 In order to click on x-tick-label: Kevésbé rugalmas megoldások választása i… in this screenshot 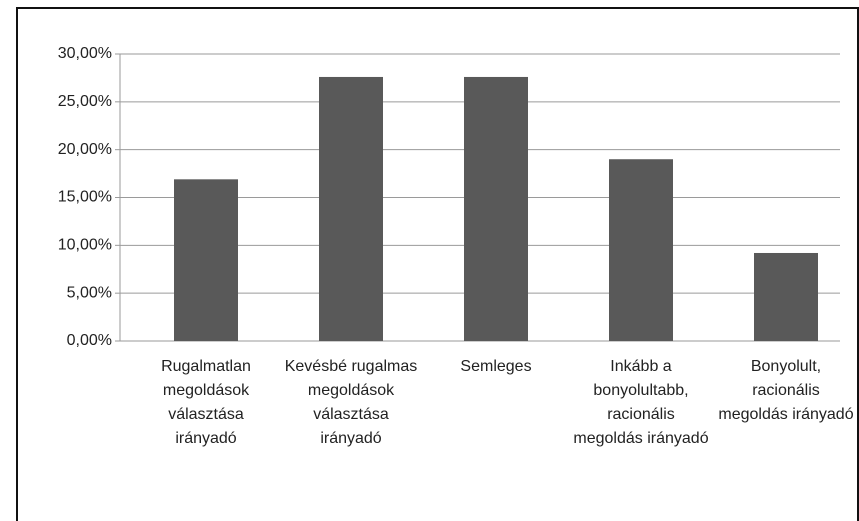, I will do `click(351, 402)`.